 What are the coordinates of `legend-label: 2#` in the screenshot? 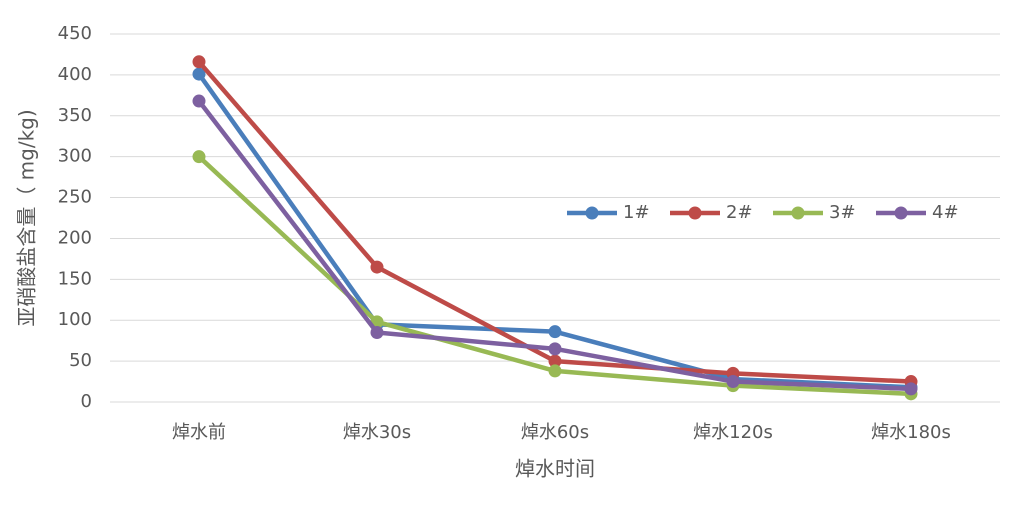 It's located at (739, 212).